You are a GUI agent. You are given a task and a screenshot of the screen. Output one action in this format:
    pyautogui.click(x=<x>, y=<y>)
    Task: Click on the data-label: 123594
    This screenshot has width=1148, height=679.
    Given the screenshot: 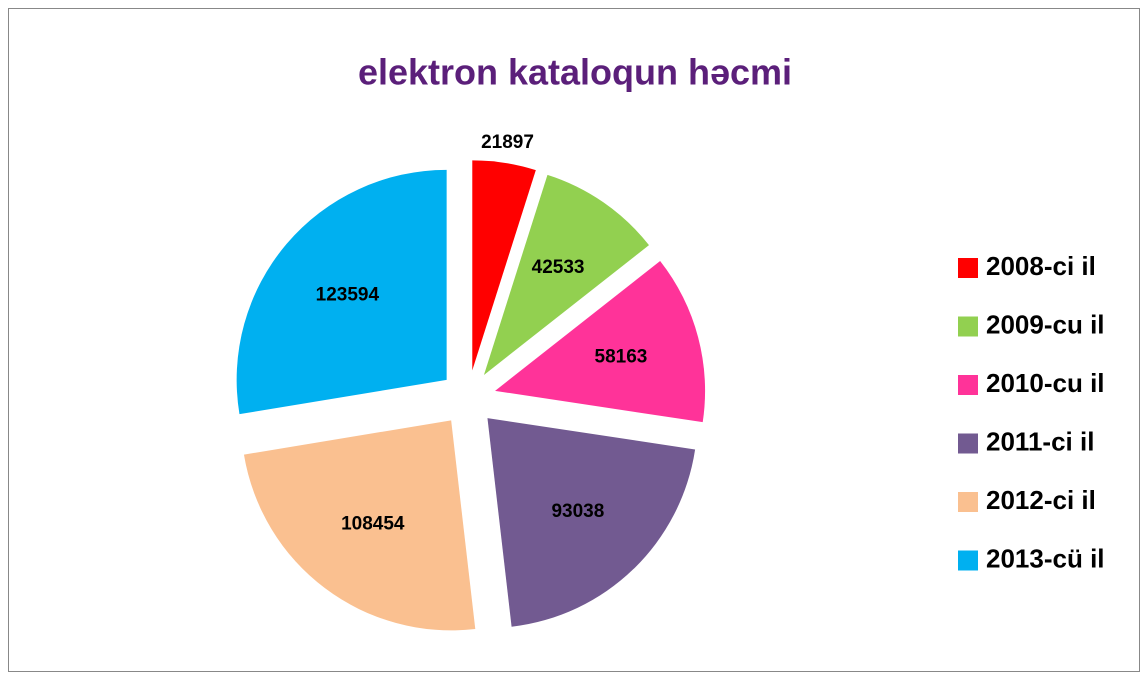 What is the action you would take?
    pyautogui.click(x=348, y=295)
    